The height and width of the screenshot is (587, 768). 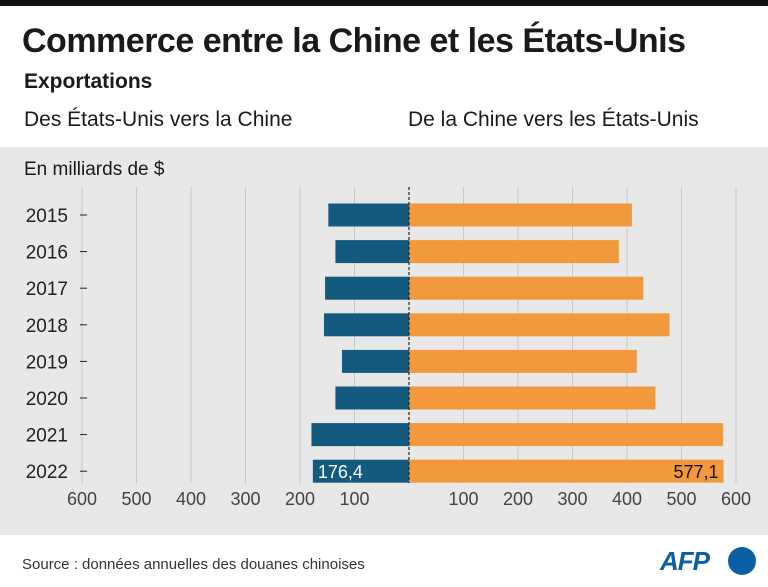 What do you see at coordinates (372, 398) in the screenshot?
I see `bar-us-to-china-2020` at bounding box center [372, 398].